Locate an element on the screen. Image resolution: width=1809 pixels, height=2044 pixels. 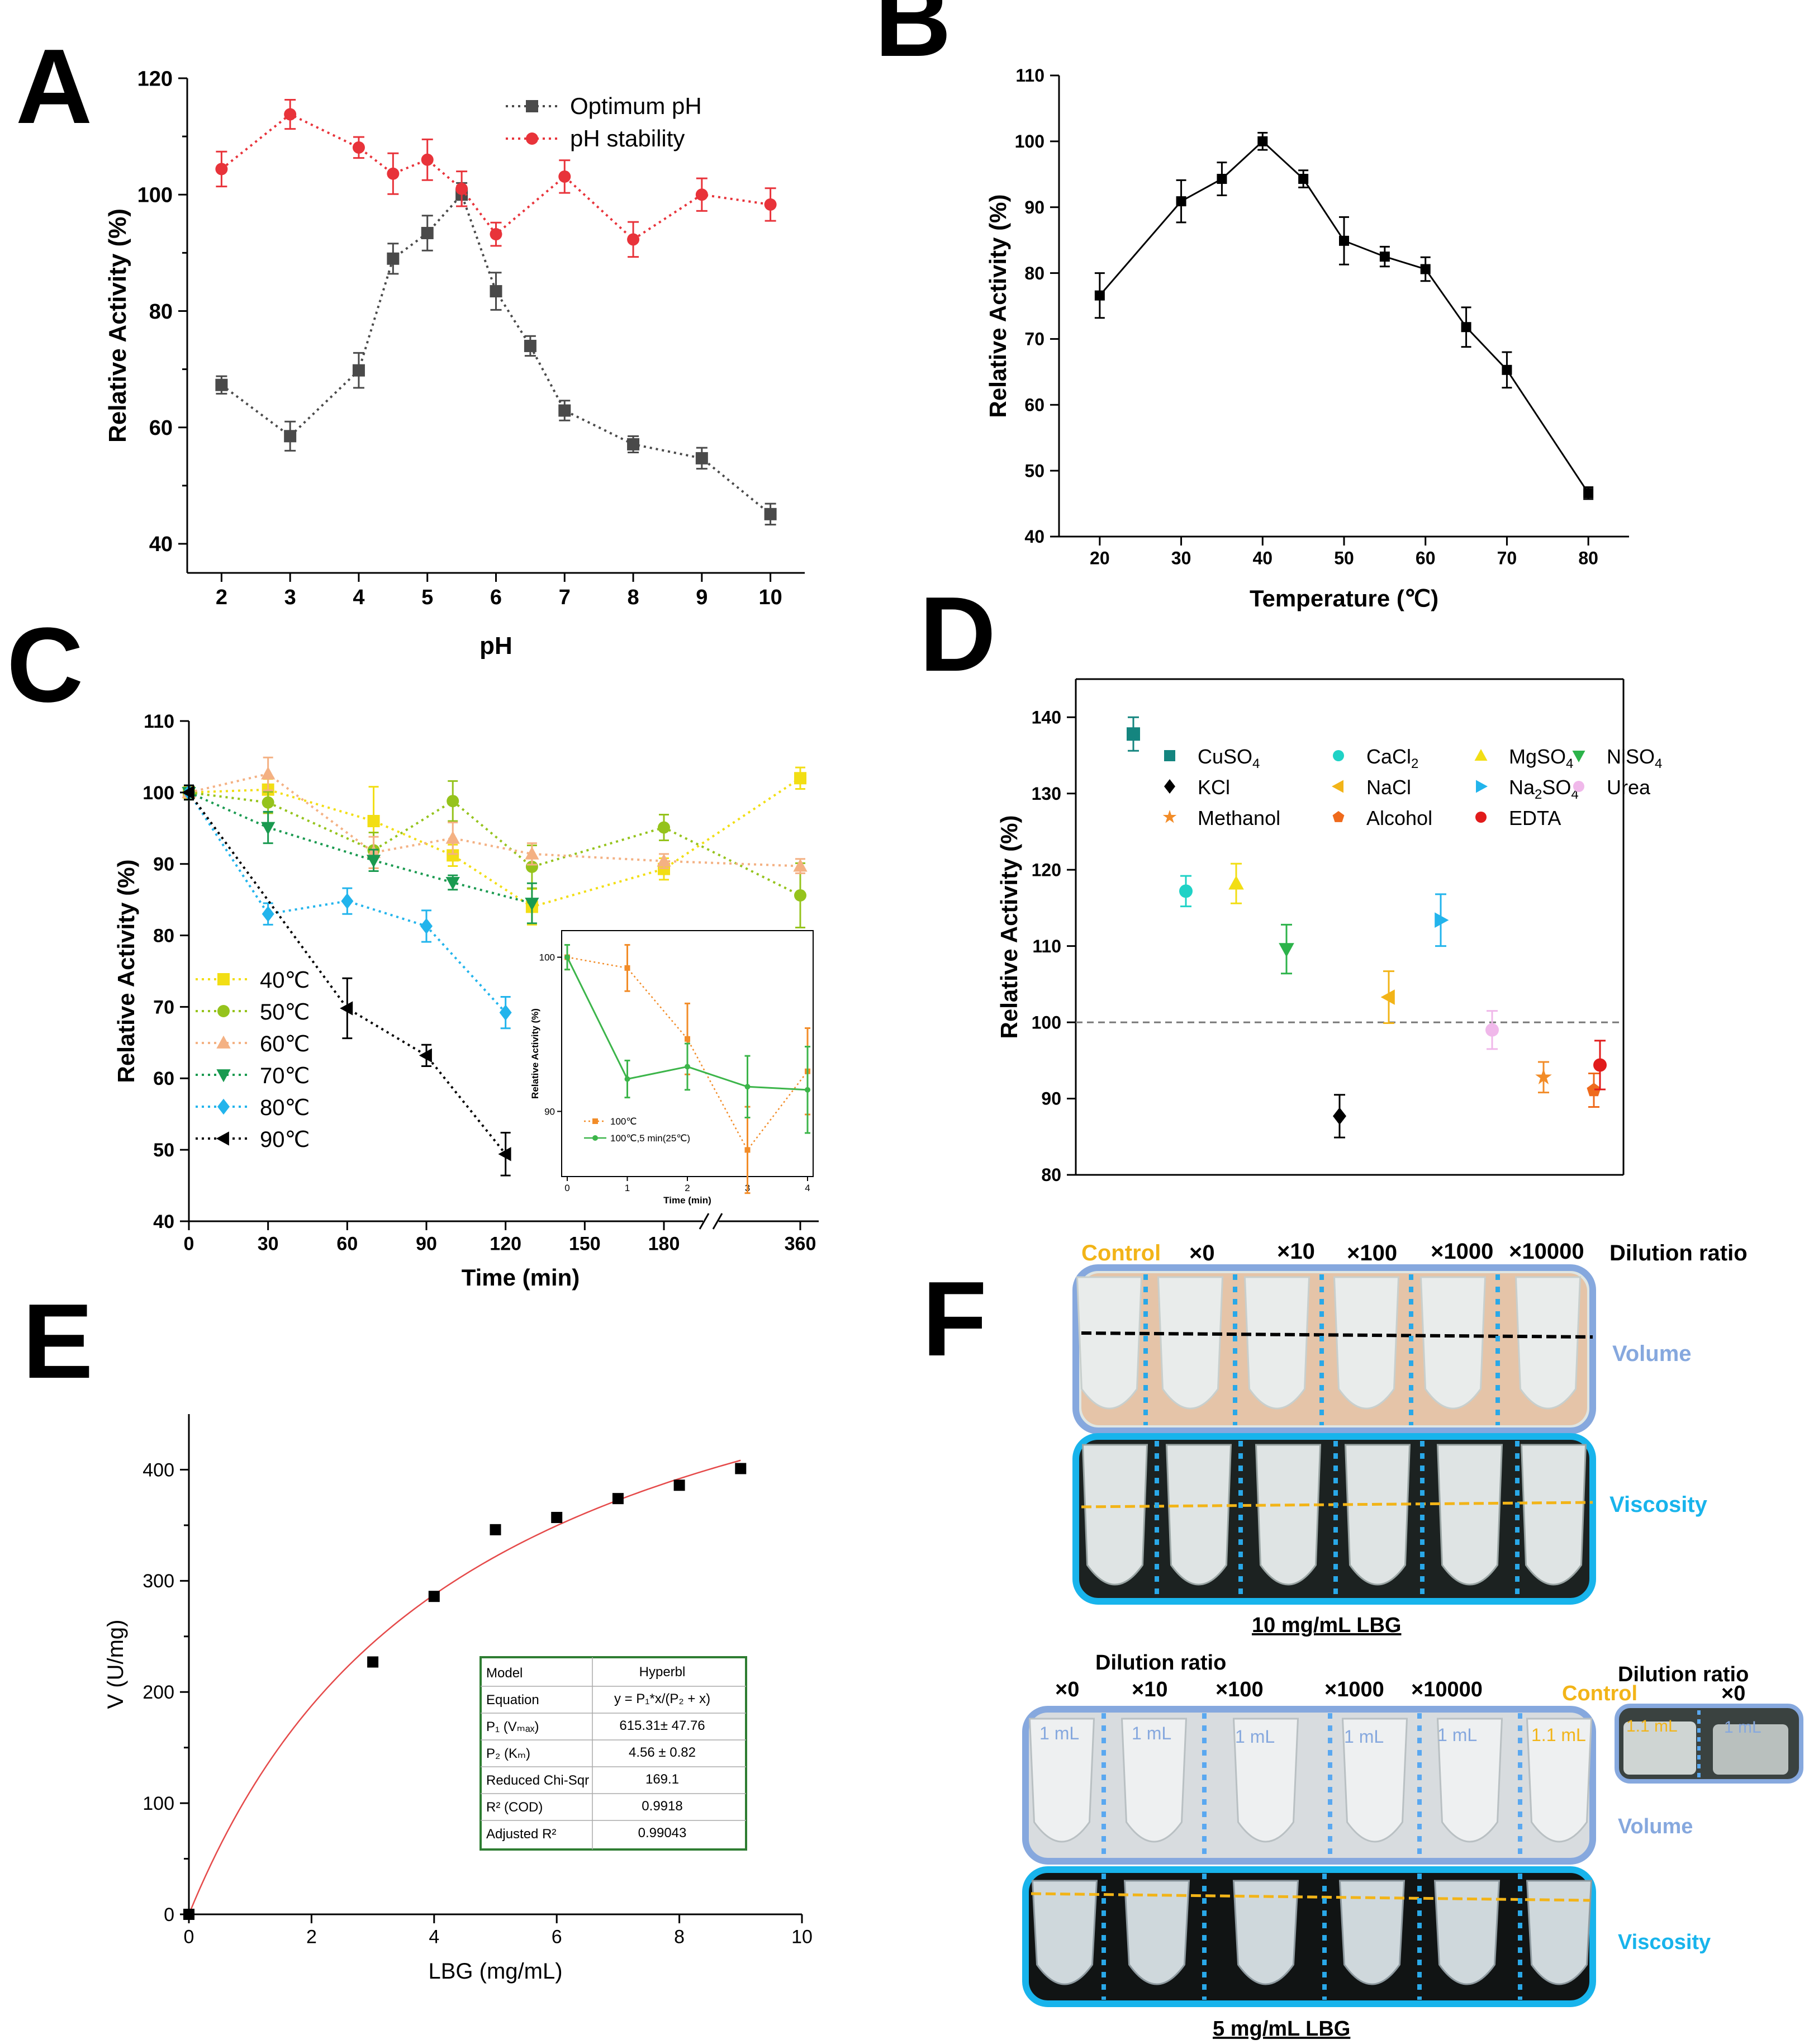
side-x0-label: ×0 is located at coordinates (1733, 1693).